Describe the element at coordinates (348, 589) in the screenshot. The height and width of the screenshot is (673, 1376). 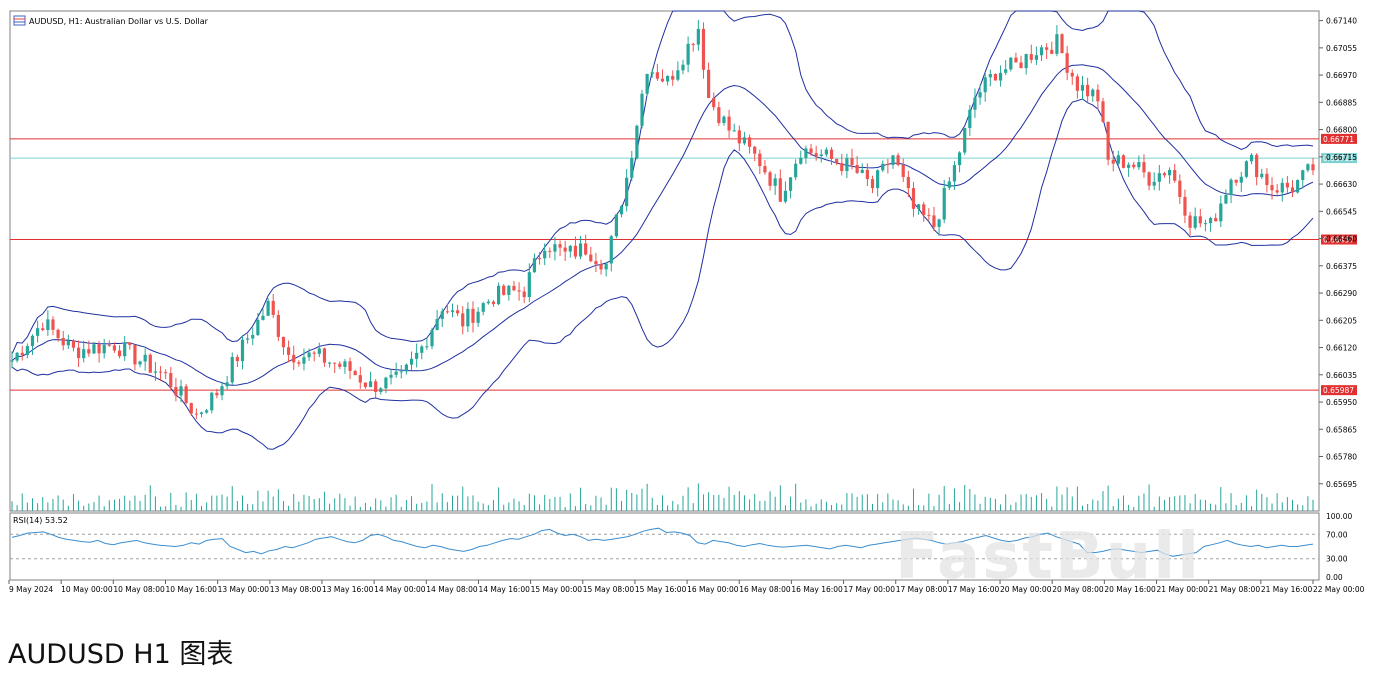
I see `time-tick-label: 13 May 16:00` at that location.